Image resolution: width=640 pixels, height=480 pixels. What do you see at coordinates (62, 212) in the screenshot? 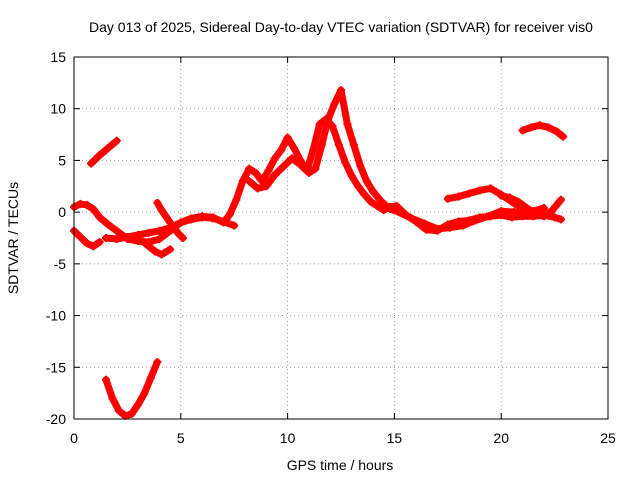
I see `y-tick-label: 0` at bounding box center [62, 212].